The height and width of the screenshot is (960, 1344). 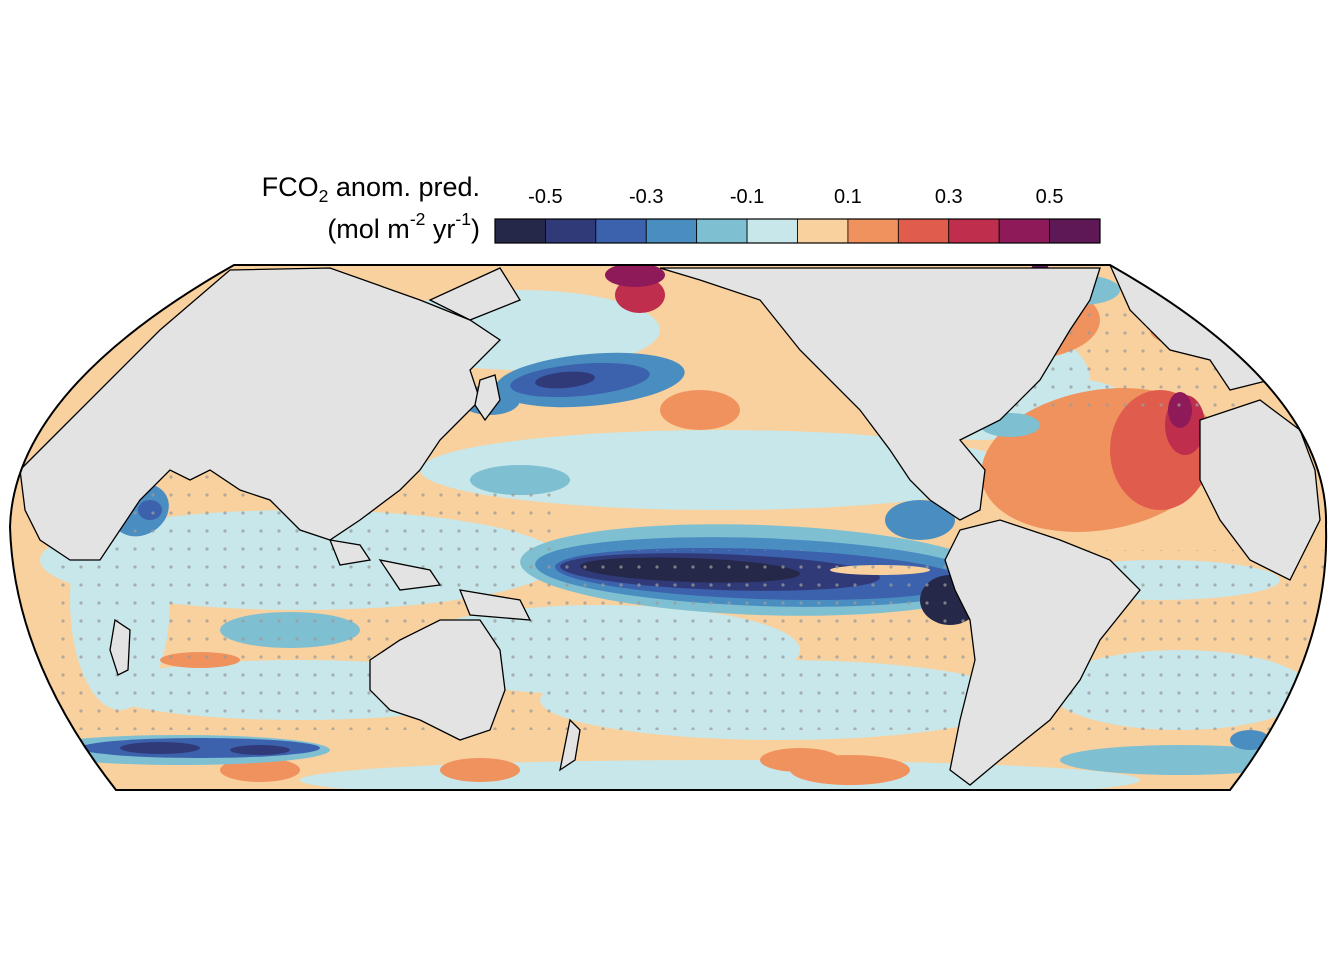 I want to click on stipple-area, so click(x=470, y=515).